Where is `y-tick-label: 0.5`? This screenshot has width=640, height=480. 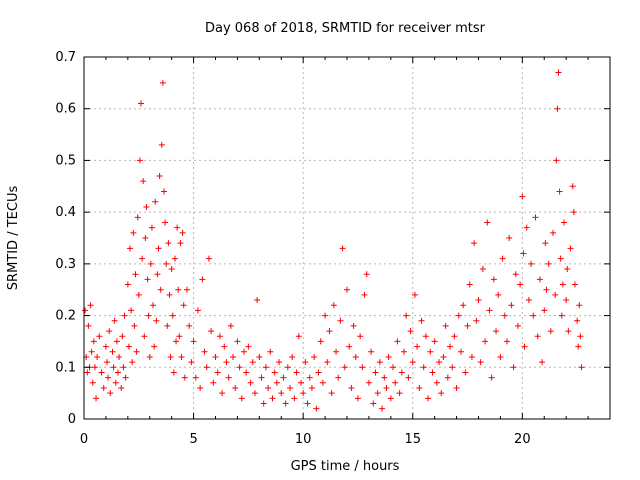
y-tick-label: 0.5 is located at coordinates (65, 160).